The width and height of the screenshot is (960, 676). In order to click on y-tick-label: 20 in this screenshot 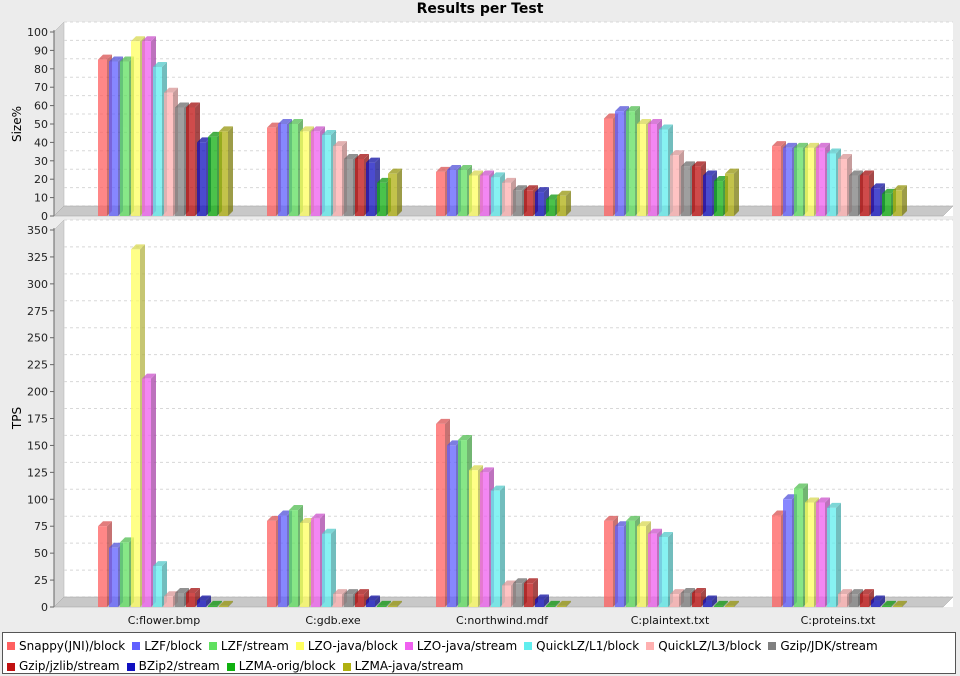, I will do `click(41, 179)`.